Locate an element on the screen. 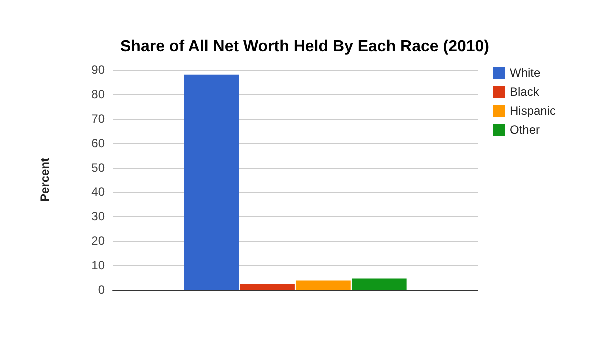  legend-label: Black is located at coordinates (525, 92).